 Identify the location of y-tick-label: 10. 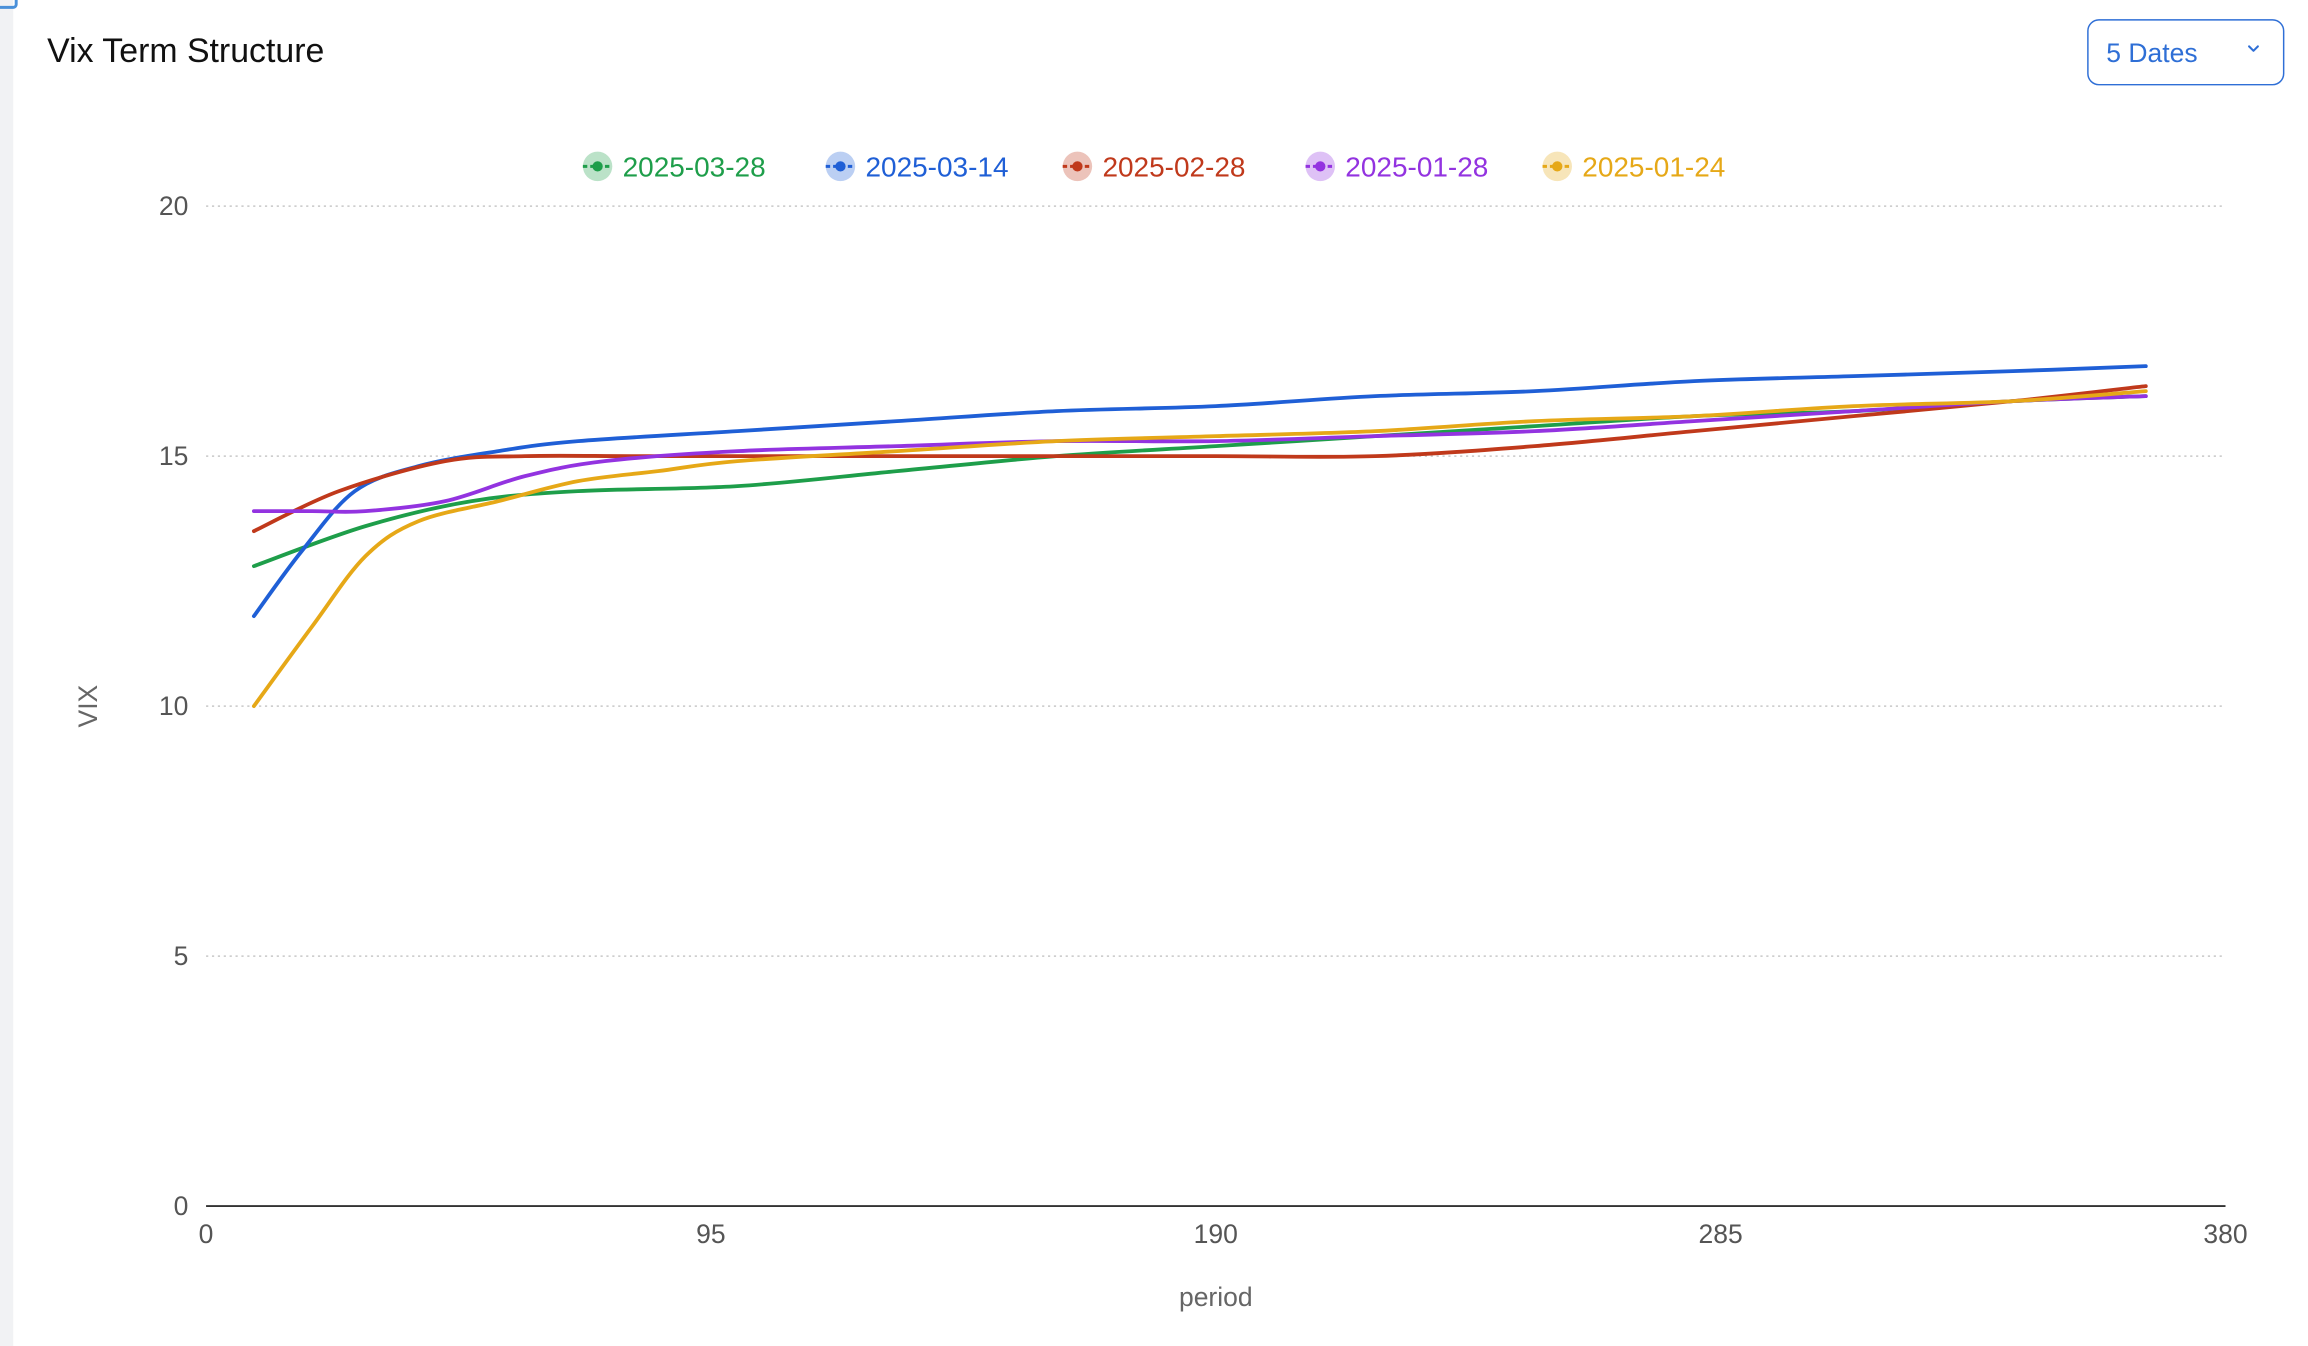
(173, 706).